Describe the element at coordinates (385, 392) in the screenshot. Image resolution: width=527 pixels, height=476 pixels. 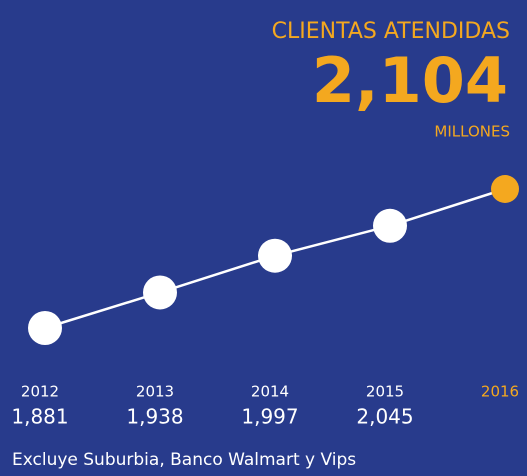
I see `x-tick-label: 2015` at that location.